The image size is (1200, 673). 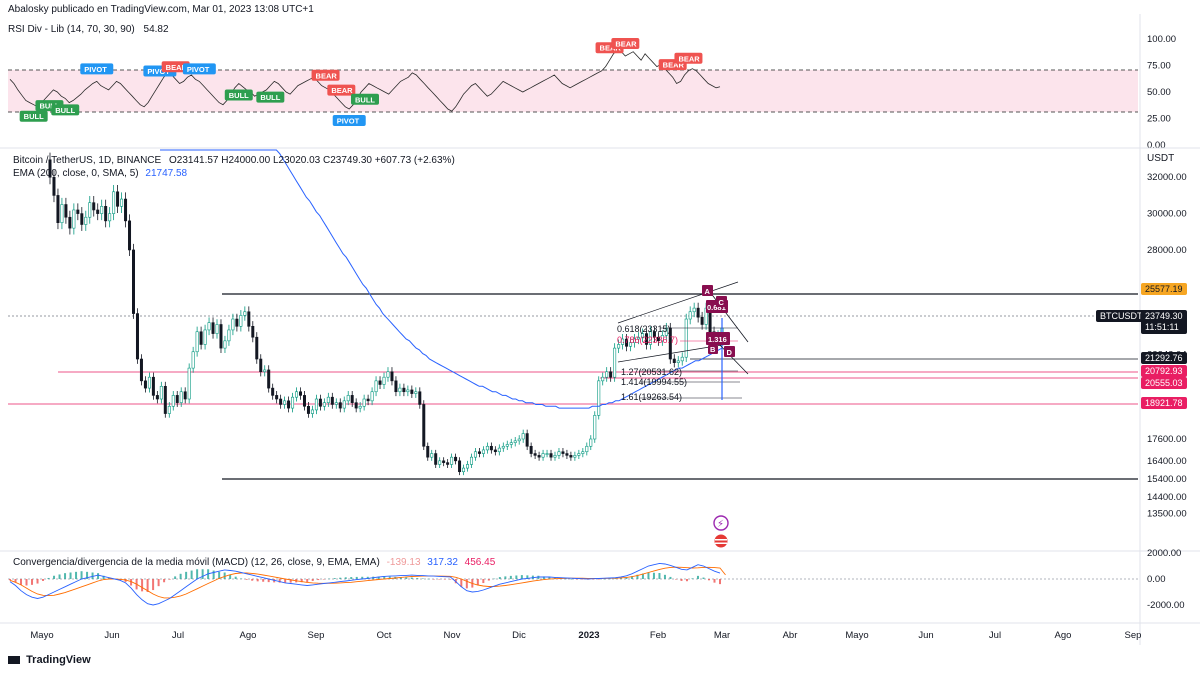 What do you see at coordinates (100, 173) in the screenshot?
I see `ema-title: EMA (200, close, 0, SMA, 5) 21747.58` at bounding box center [100, 173].